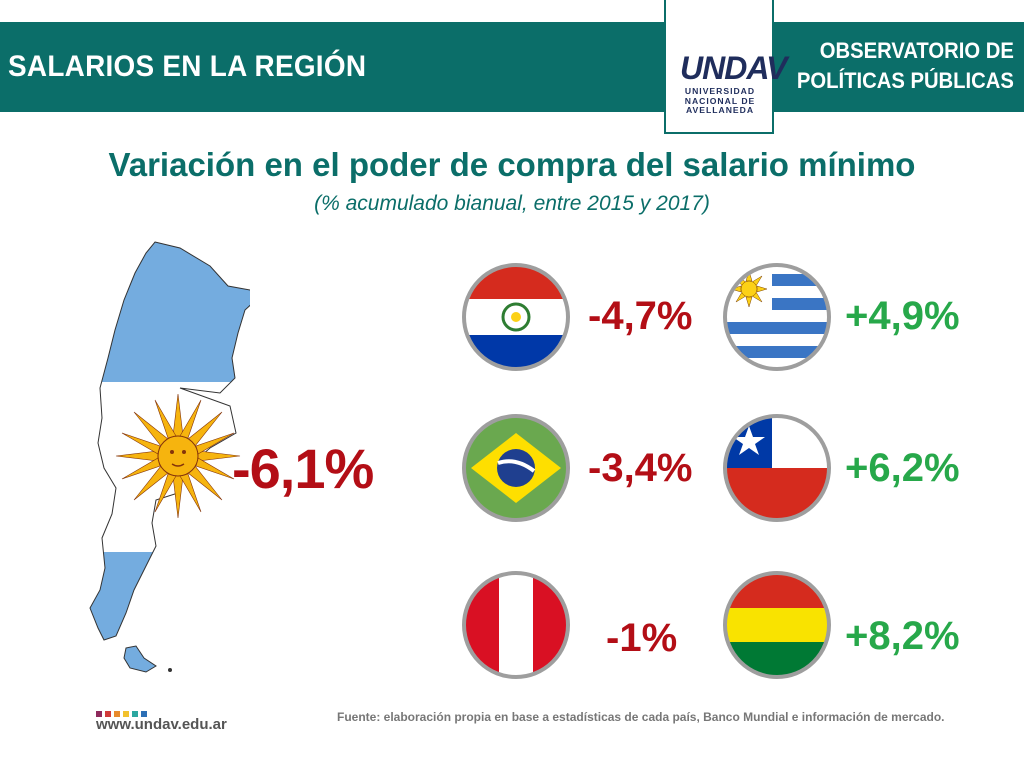 Image resolution: width=1024 pixels, height=768 pixels. I want to click on chile-flag-icon, so click(777, 468).